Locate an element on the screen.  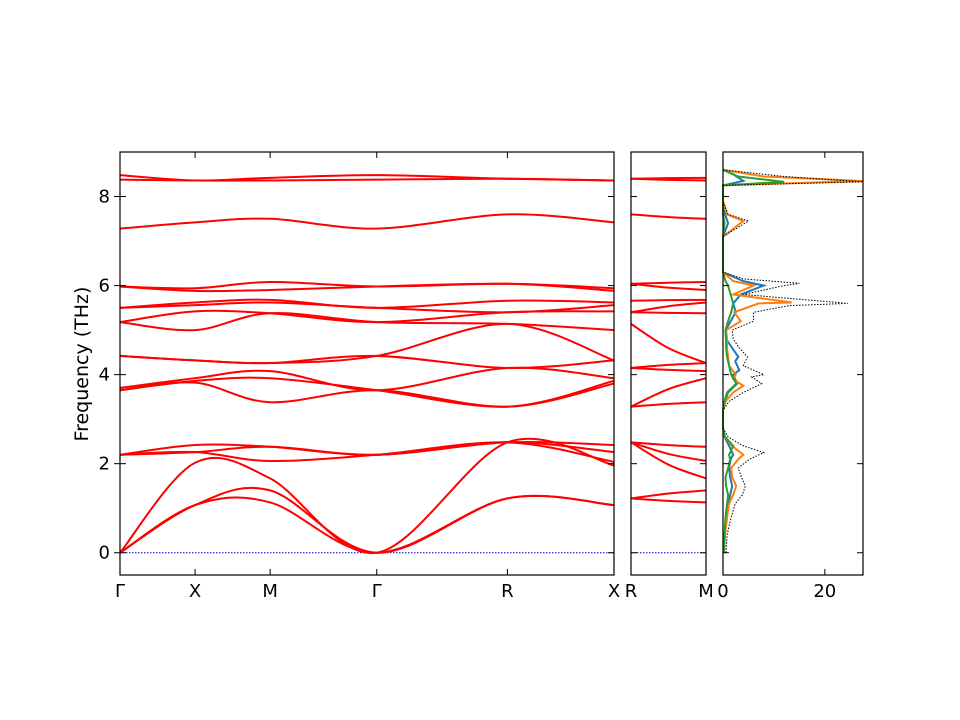
total-dos-line is located at coordinates (793, 361).